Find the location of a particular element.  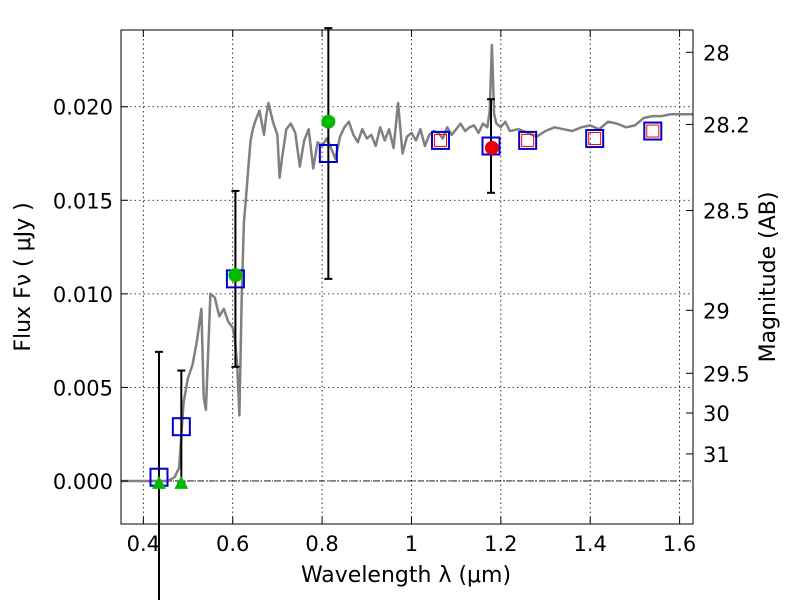

y-axis-label: Flux Fν ( μJy ) is located at coordinates (23, 276).